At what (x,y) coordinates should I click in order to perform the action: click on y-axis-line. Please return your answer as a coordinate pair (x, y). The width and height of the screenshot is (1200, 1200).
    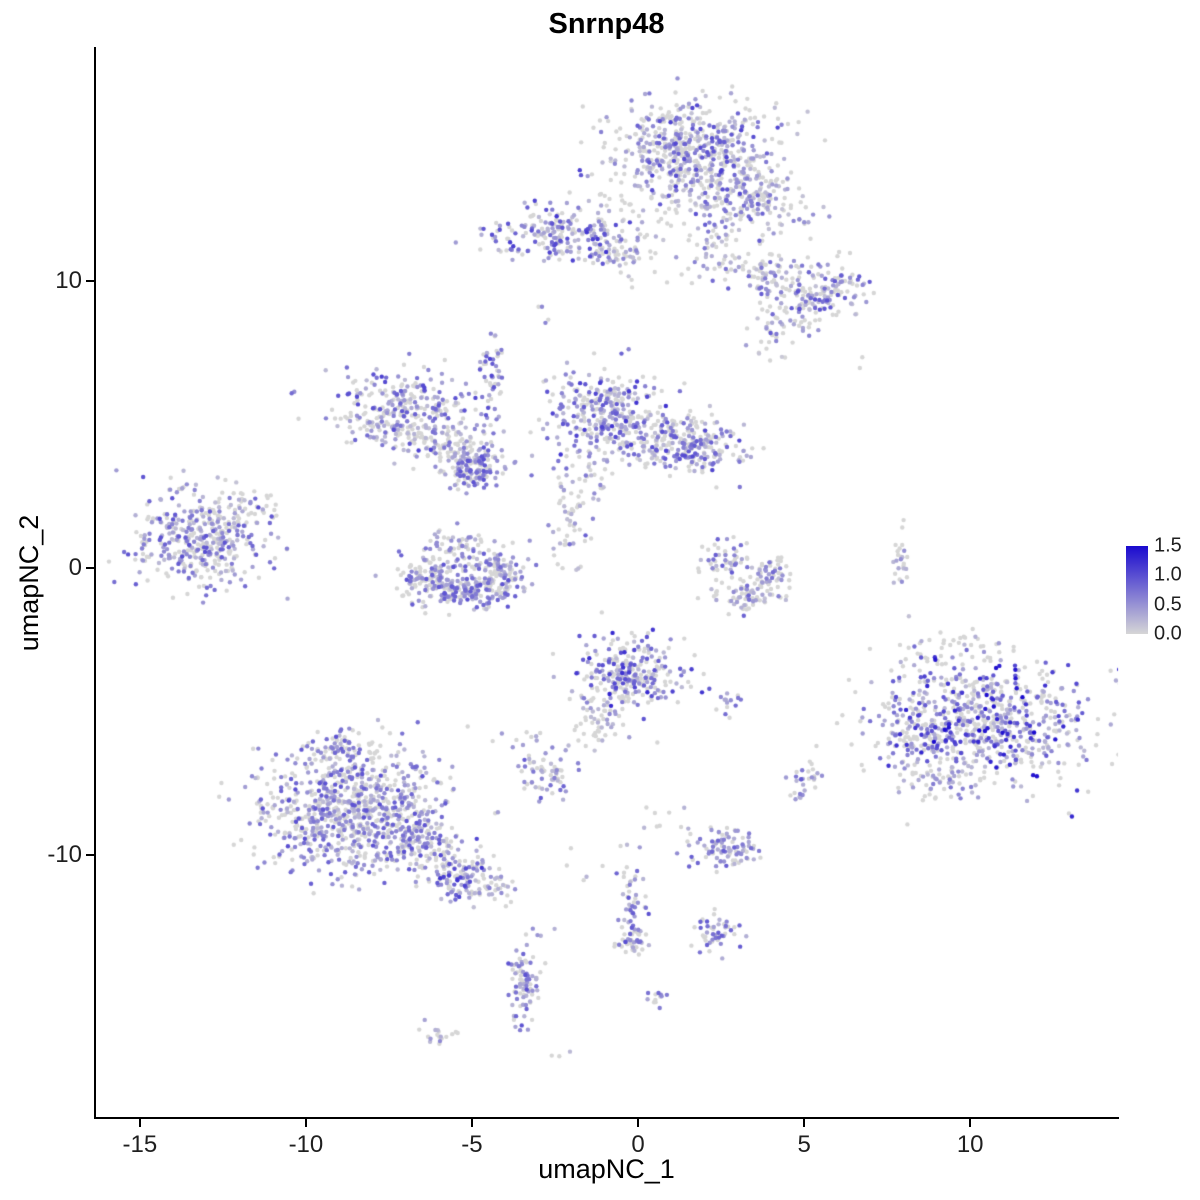
    Looking at the image, I should click on (95, 583).